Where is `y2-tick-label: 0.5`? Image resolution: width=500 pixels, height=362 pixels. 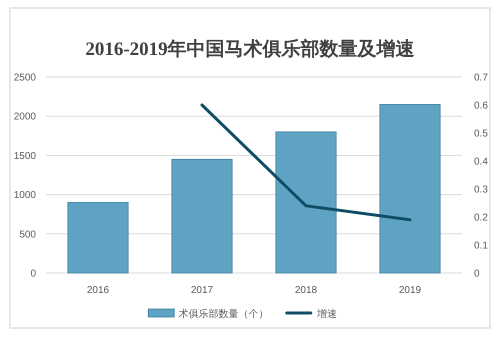
y2-tick-label: 0.5 is located at coordinates (481, 134).